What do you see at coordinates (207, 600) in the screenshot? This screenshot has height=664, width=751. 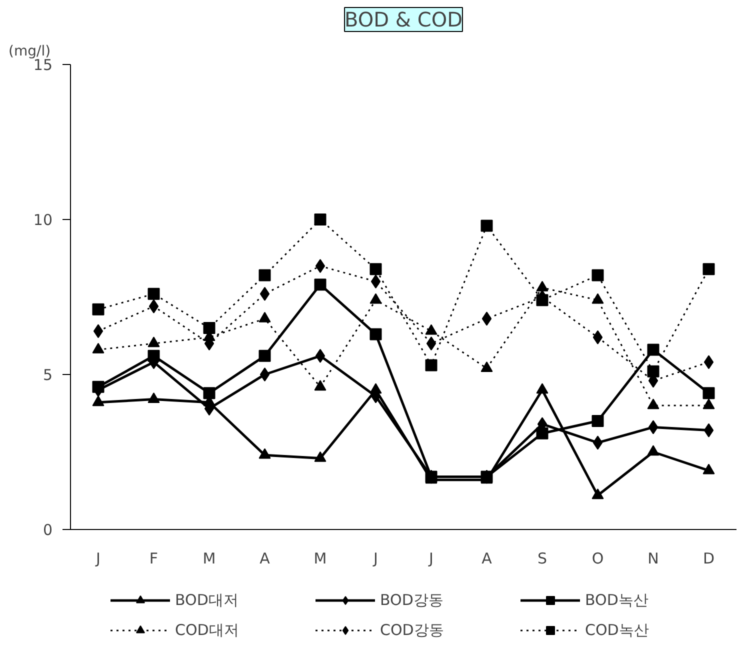 I see `legend-label: BOD대저` at bounding box center [207, 600].